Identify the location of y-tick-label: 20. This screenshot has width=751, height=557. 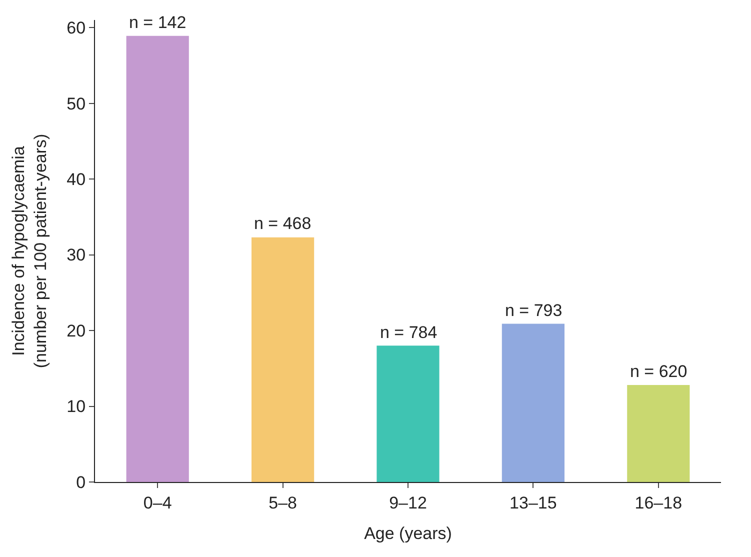
(76, 330).